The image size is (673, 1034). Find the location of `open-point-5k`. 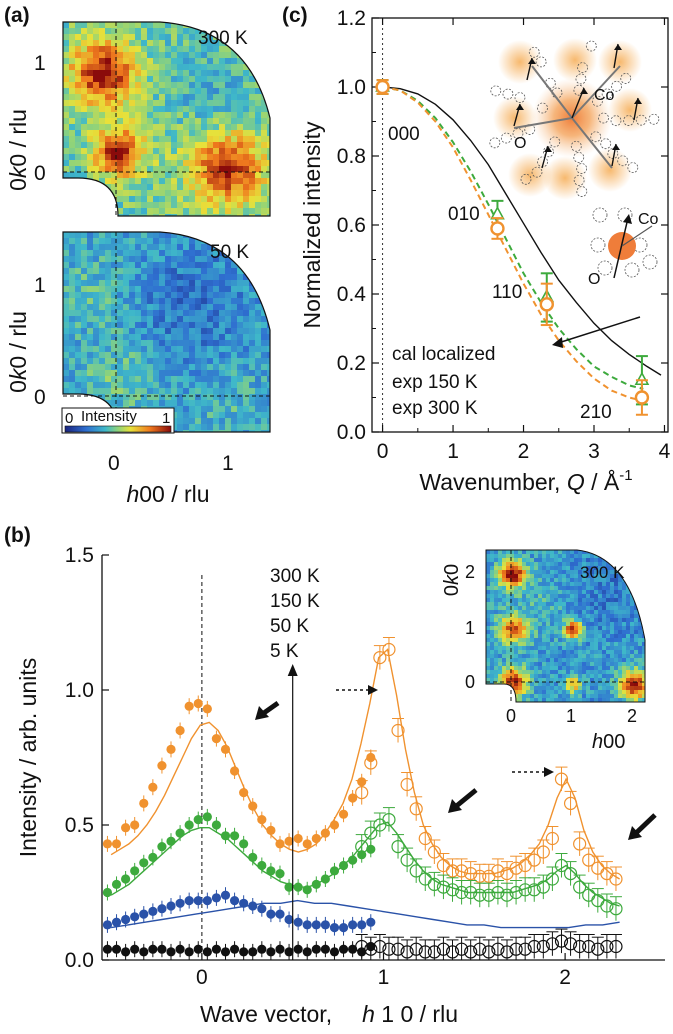

open-point-5k is located at coordinates (389, 949).